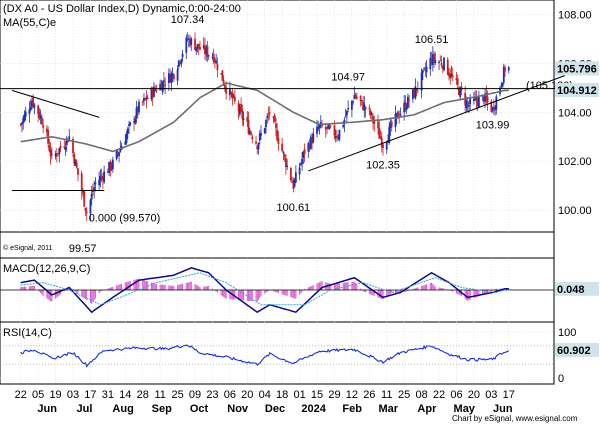 The image size is (600, 426). Describe the element at coordinates (503, 409) in the screenshot. I see `x-tick-month: Jun` at that location.